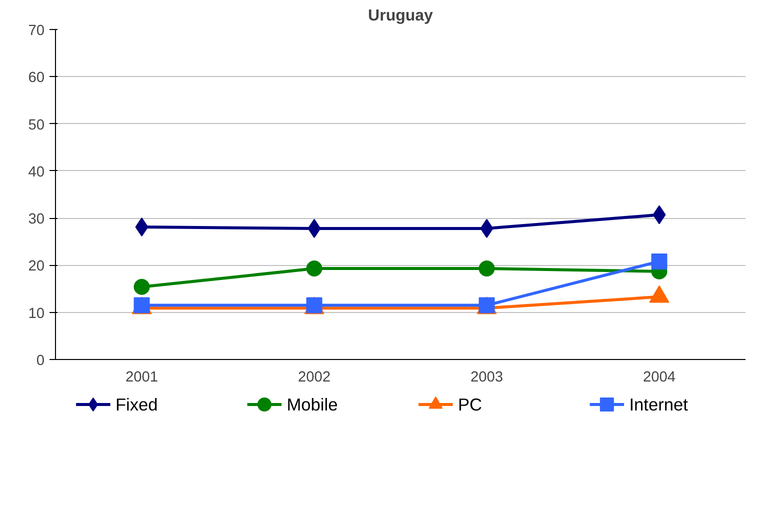 This screenshot has height=525, width=779. Describe the element at coordinates (658, 404) in the screenshot. I see `legend-label: Internet` at that location.